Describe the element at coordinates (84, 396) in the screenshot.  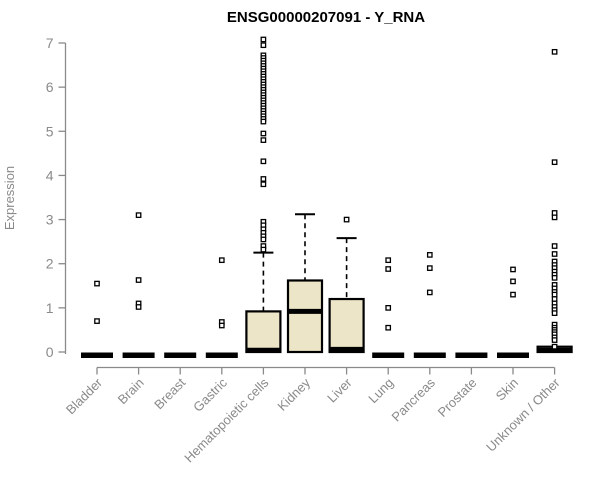
I see `x-category-label: Bladder` at that location.